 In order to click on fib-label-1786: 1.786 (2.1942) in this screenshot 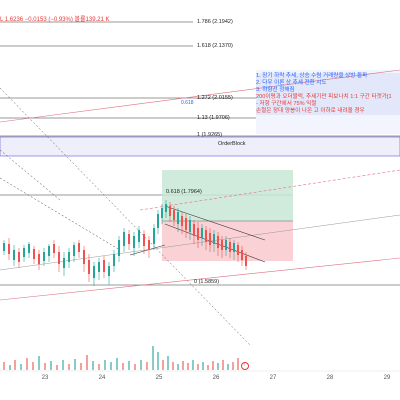, I will do `click(215, 22)`.